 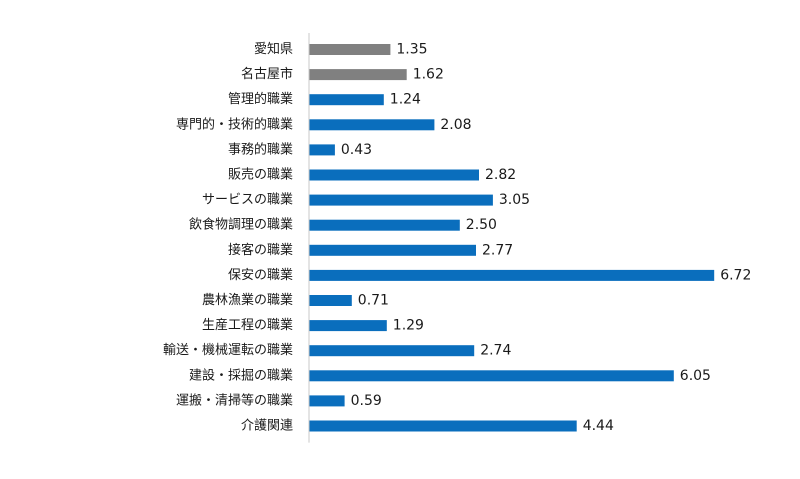 What do you see at coordinates (735, 275) in the screenshot?
I see `value-label: 6.72` at bounding box center [735, 275].